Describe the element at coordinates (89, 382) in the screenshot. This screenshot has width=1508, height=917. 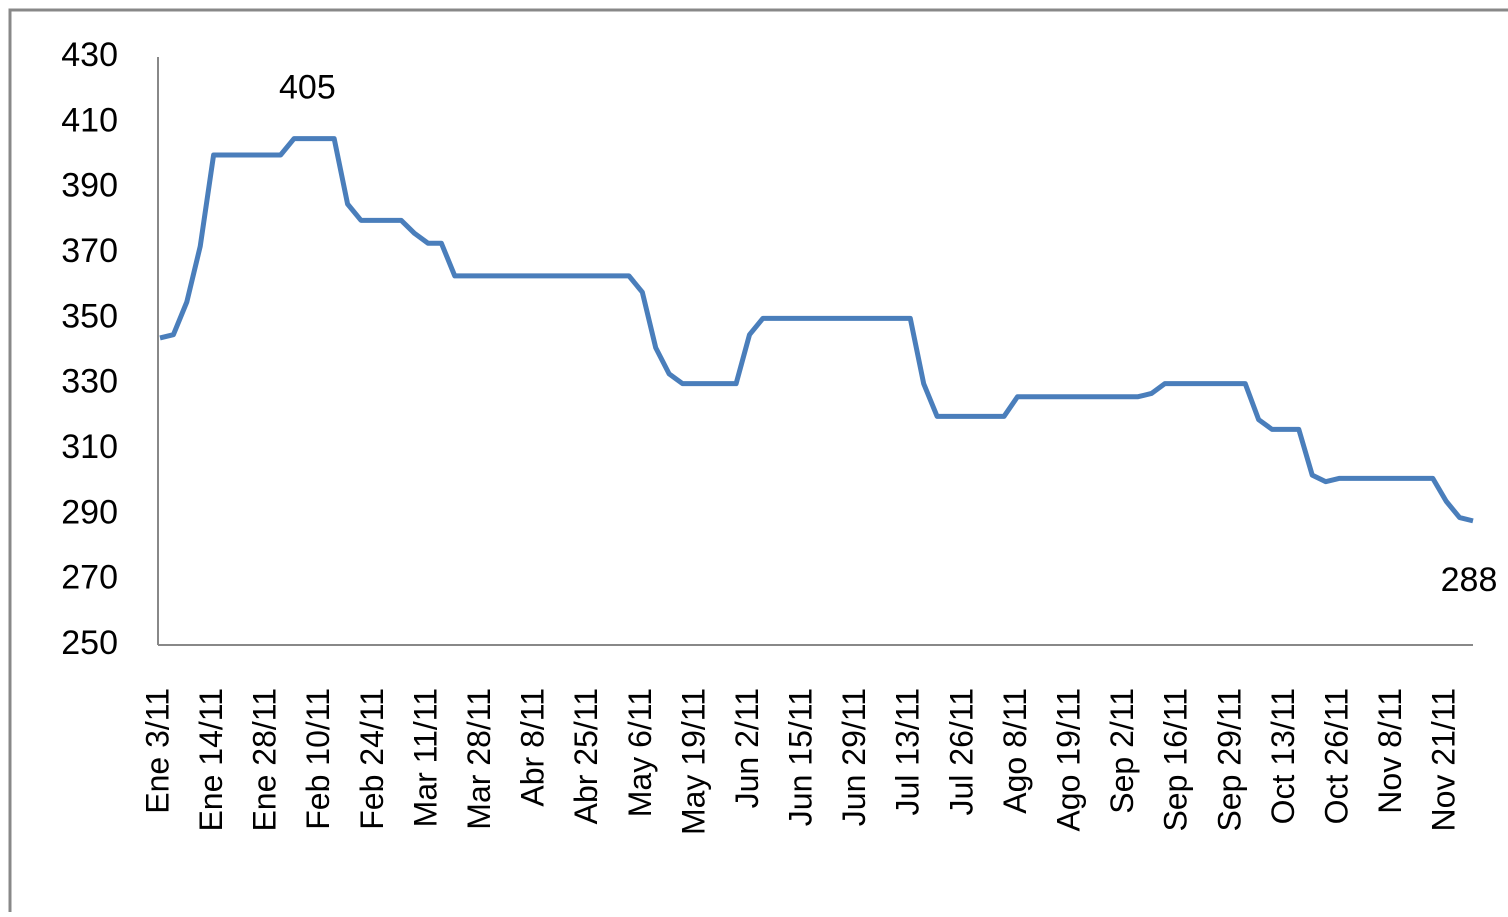
I see `y-tick-label: 330` at that location.